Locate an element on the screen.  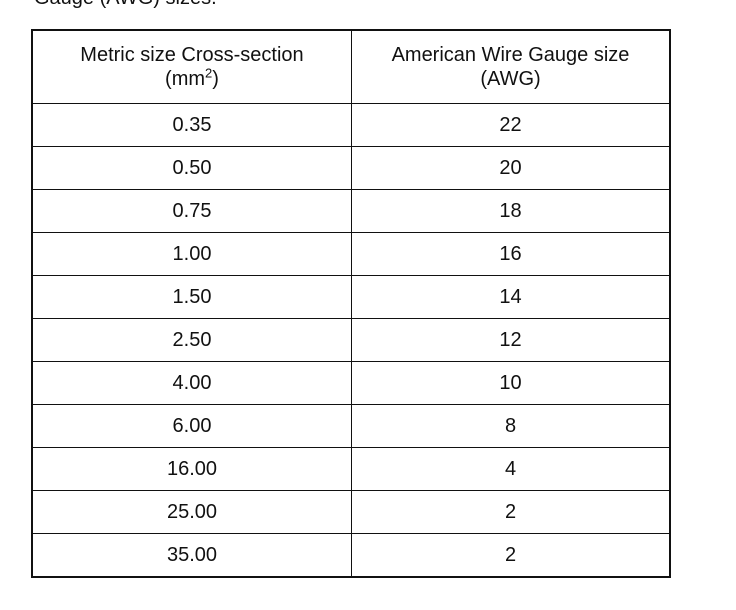
awg-cell: 16 is located at coordinates (510, 254).